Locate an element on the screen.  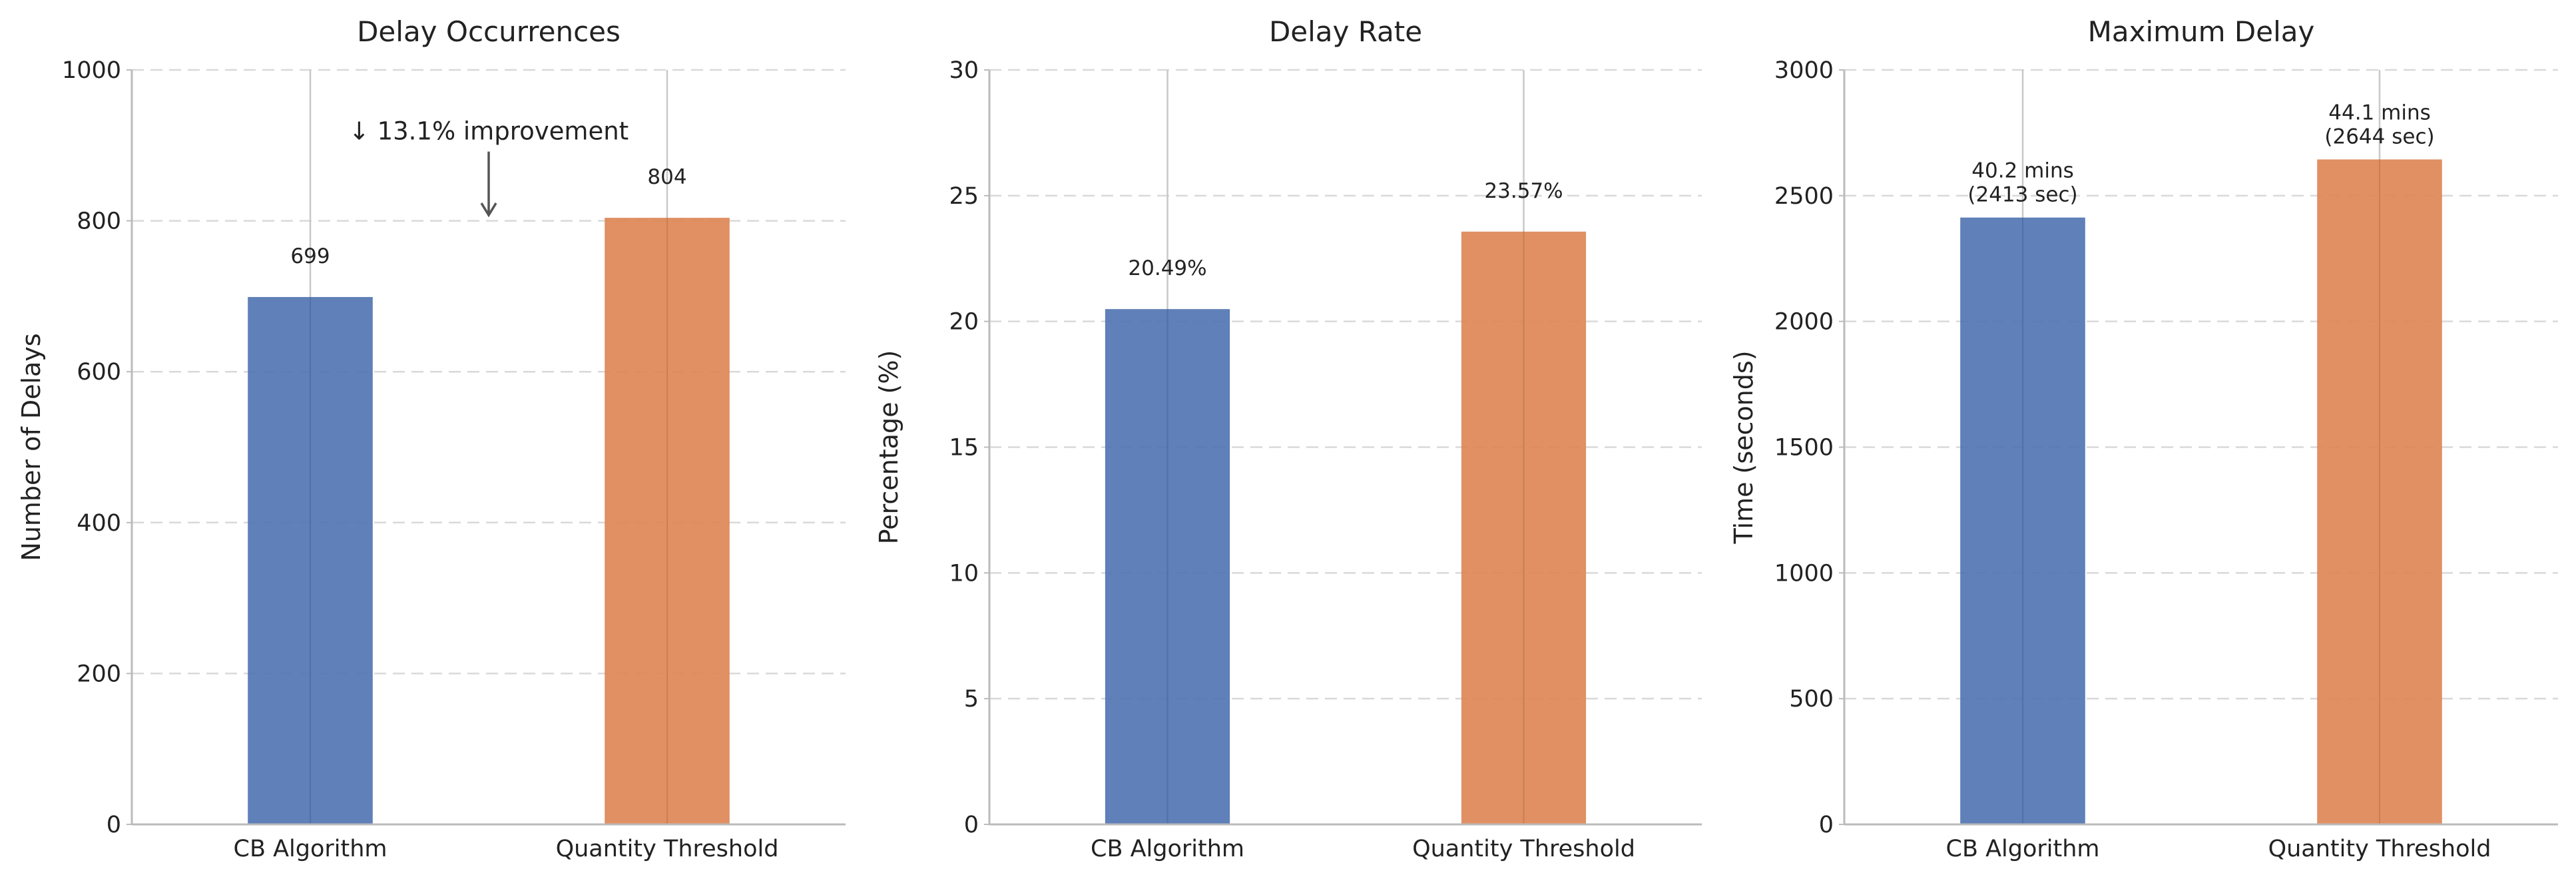
y-tick-label: 600 is located at coordinates (99, 372).